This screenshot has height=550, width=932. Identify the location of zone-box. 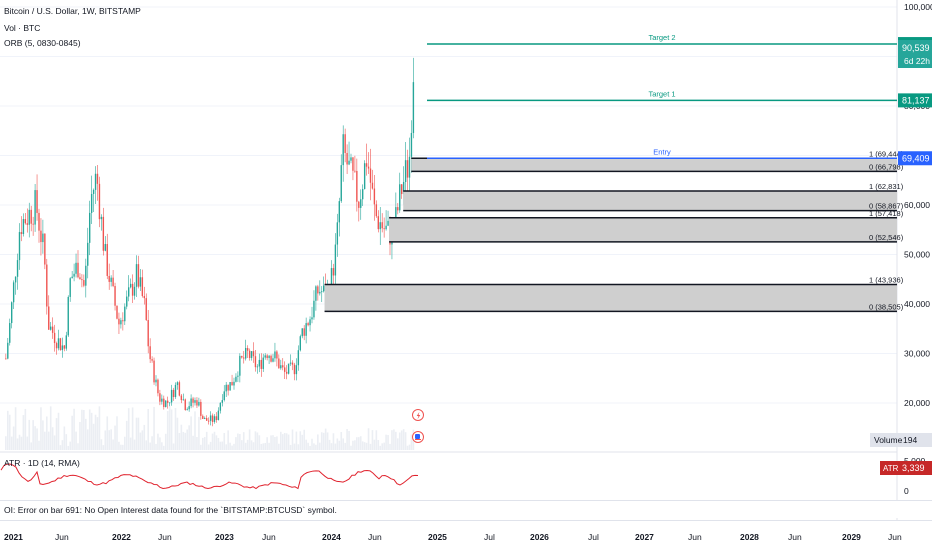
(654, 165).